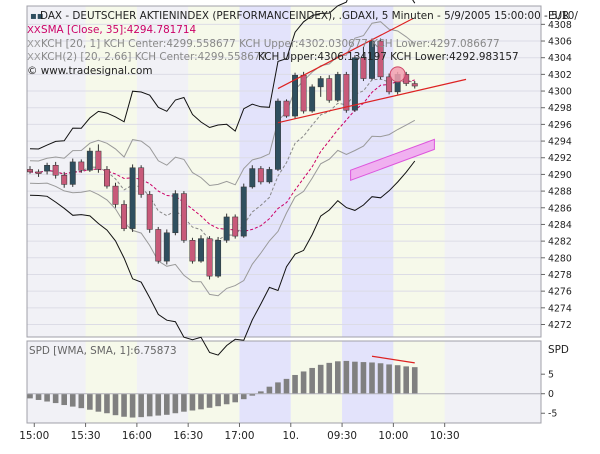  What do you see at coordinates (560, 275) in the screenshot?
I see `y-tick-label: 4278` at bounding box center [560, 275].